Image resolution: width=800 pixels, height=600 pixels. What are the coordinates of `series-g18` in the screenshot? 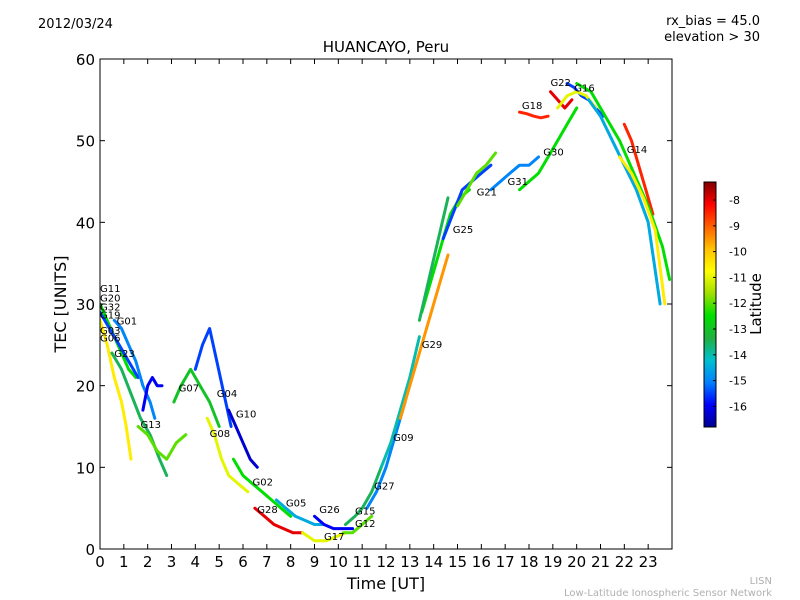 It's located at (534, 115).